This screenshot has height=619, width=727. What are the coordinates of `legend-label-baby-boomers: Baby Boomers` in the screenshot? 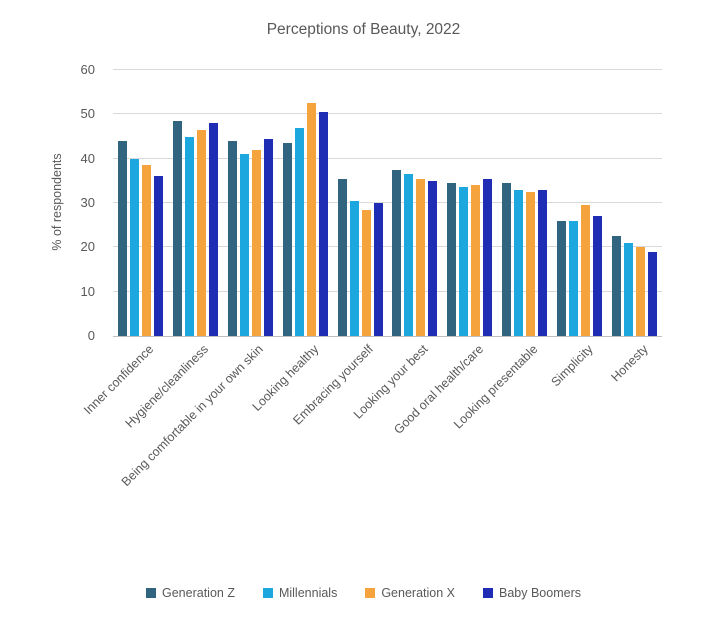 It's located at (540, 593).